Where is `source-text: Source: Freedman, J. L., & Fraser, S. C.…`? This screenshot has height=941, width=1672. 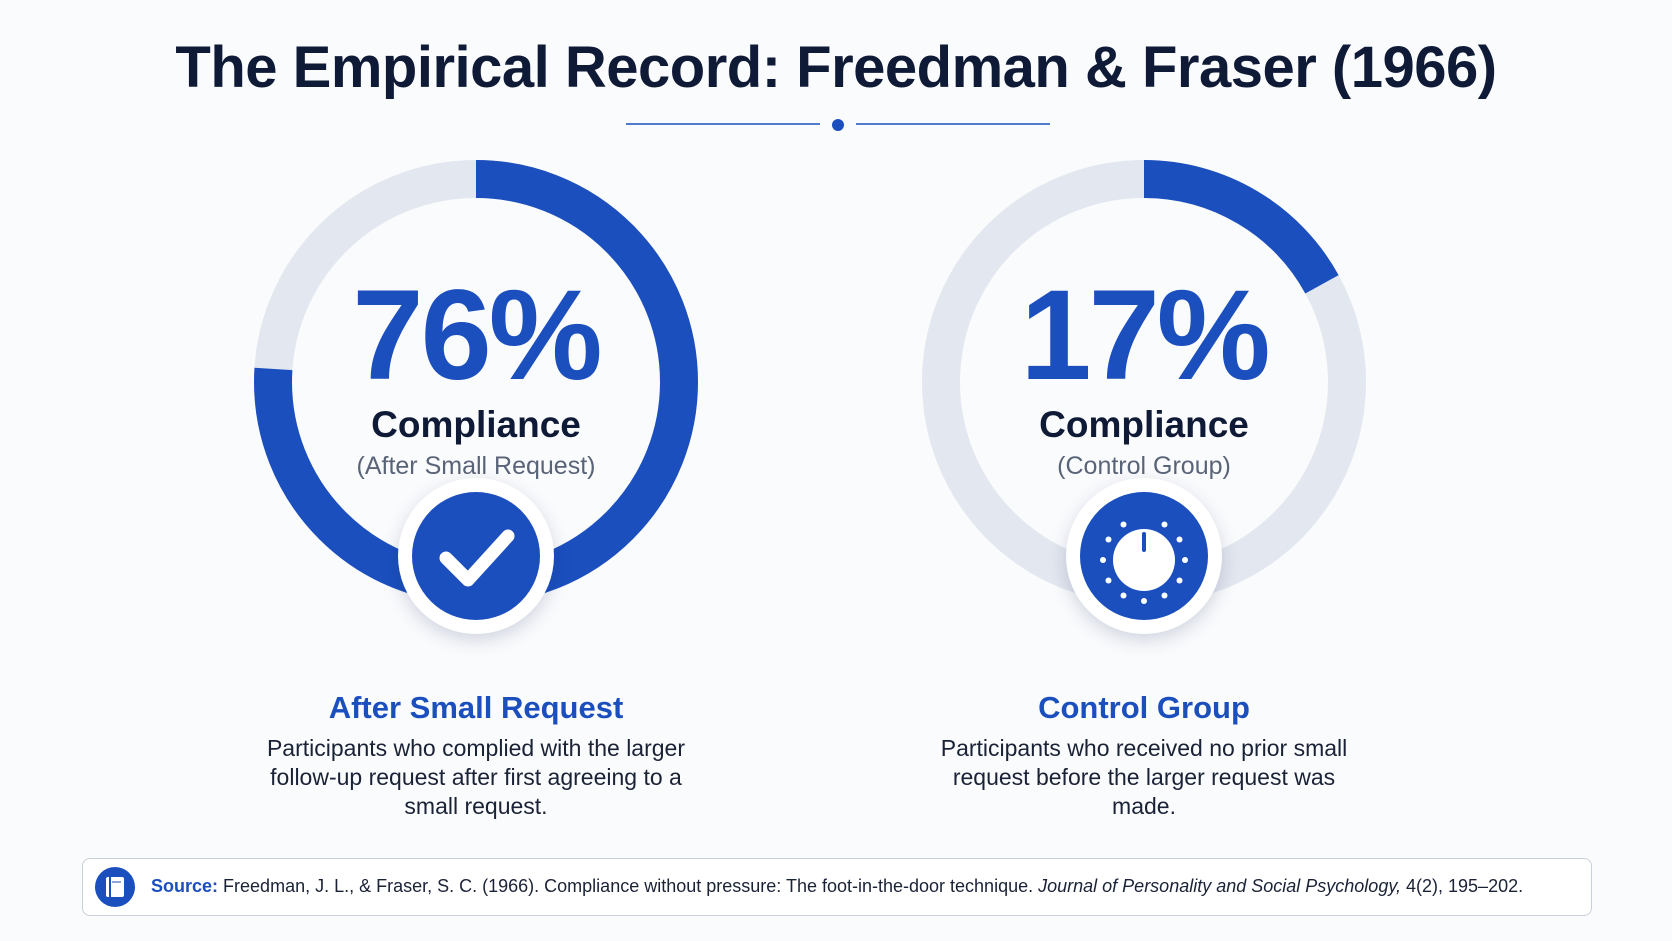
source-text: Source: Freedman, J. L., & Fraser, S. C.… is located at coordinates (837, 886).